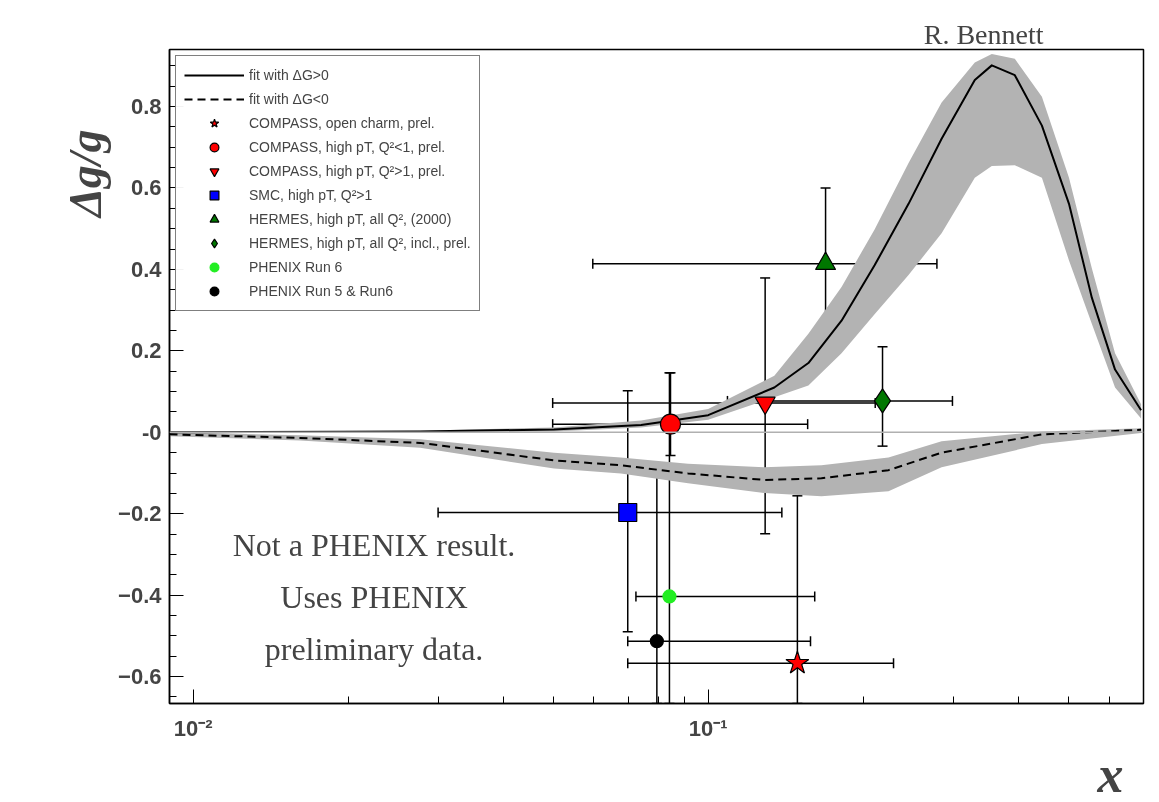 The height and width of the screenshot is (802, 1159). Describe the element at coordinates (350, 219) in the screenshot. I see `legend-label: HERMES, high pT, all Q², (2000)` at that location.